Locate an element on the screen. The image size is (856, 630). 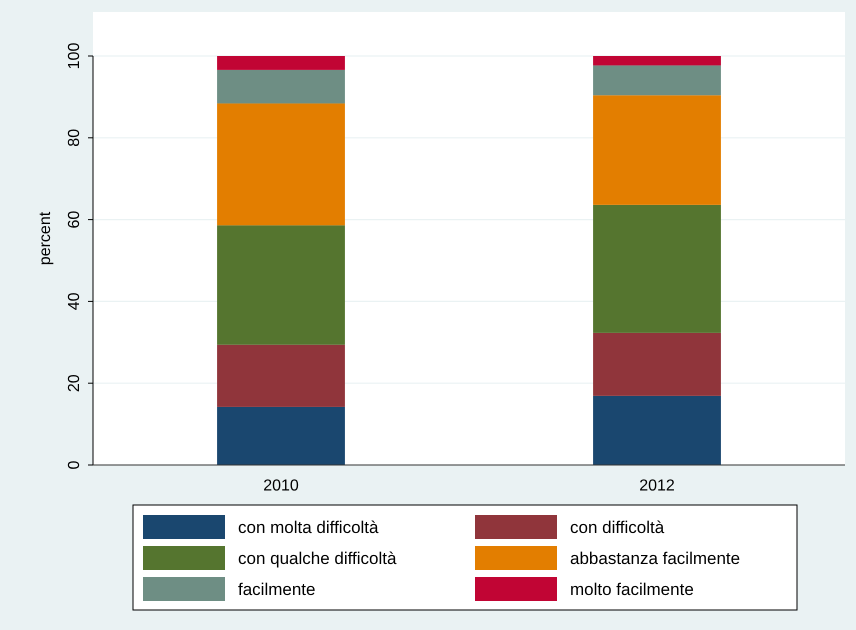
legend-label: facilmente is located at coordinates (277, 589).